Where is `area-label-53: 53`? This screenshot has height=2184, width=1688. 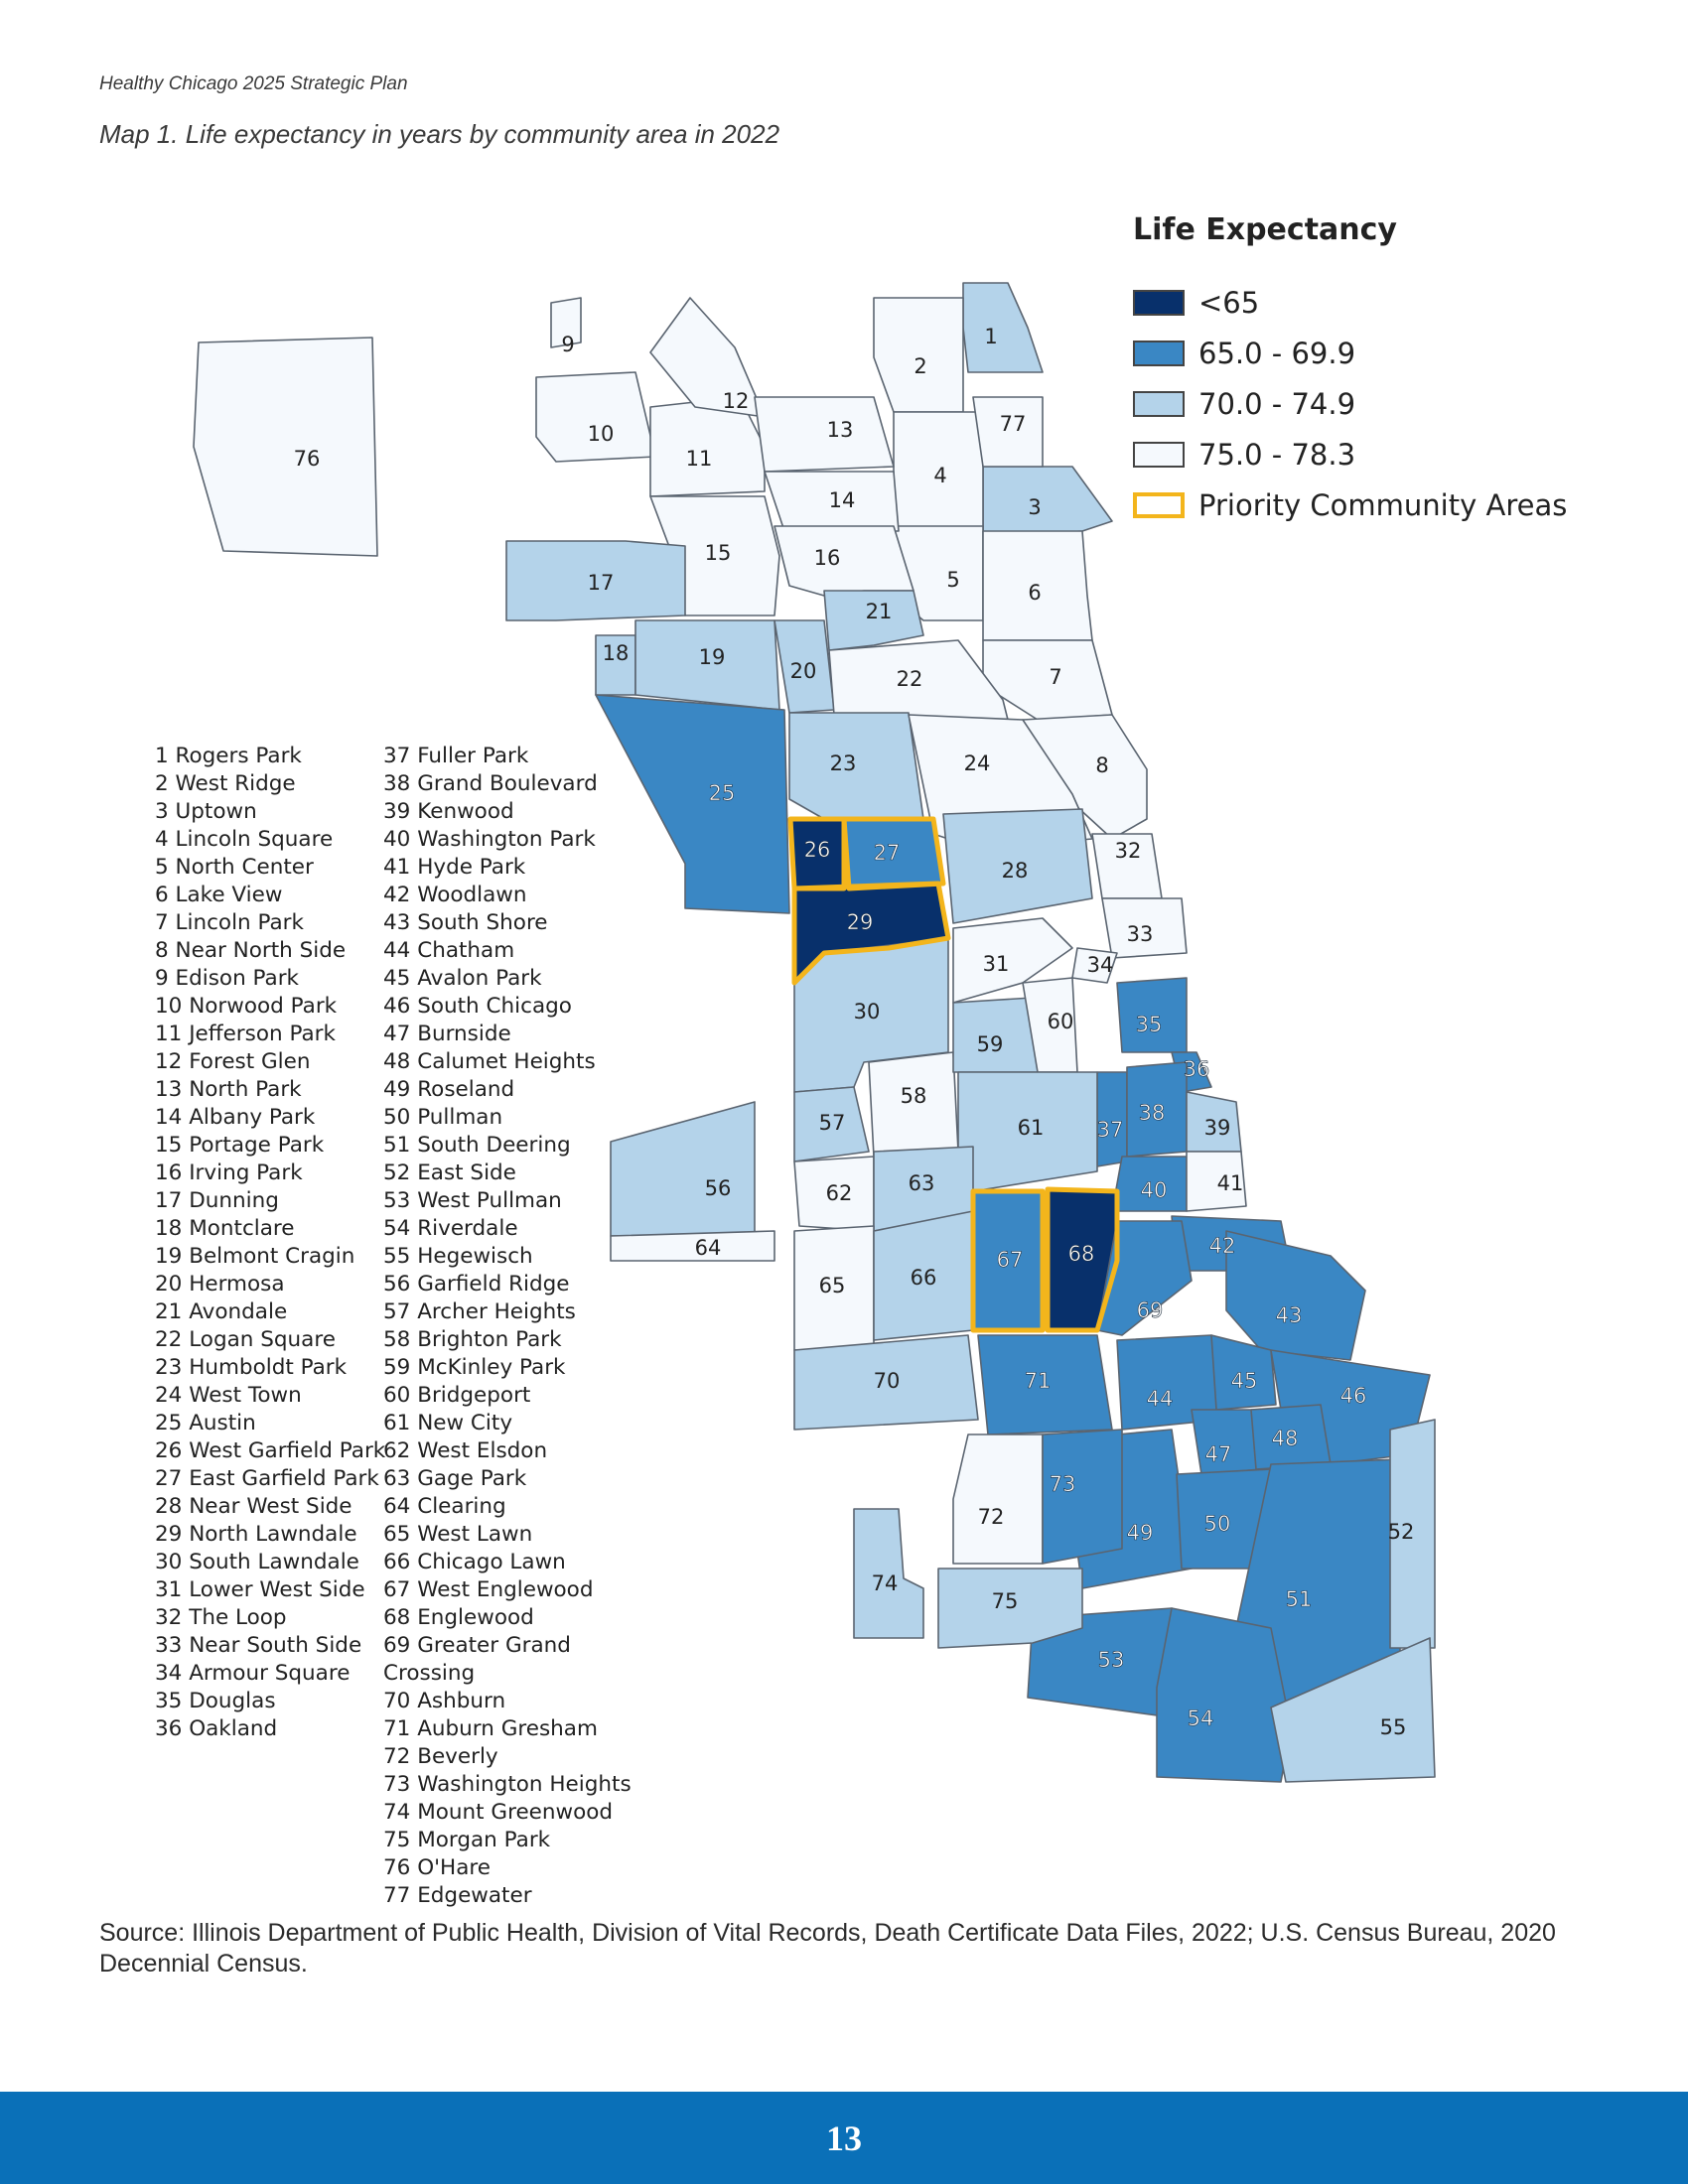 area-label-53: 53 is located at coordinates (1111, 1660).